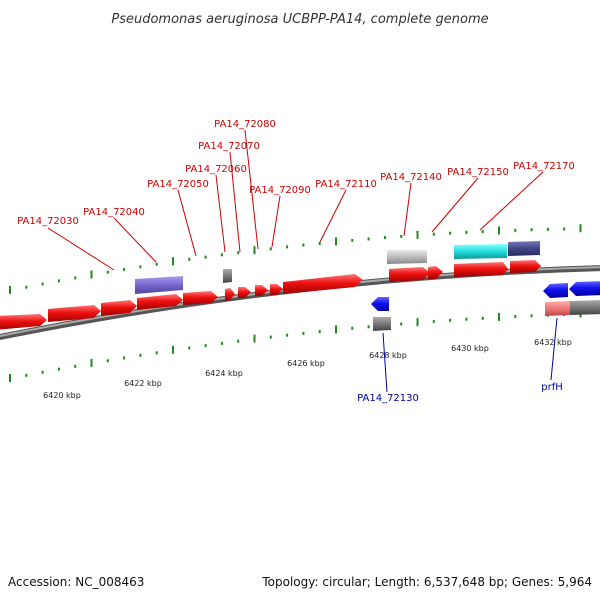 The height and width of the screenshot is (600, 600). Describe the element at coordinates (346, 184) in the screenshot. I see `gene-label: PA14_72110` at that location.